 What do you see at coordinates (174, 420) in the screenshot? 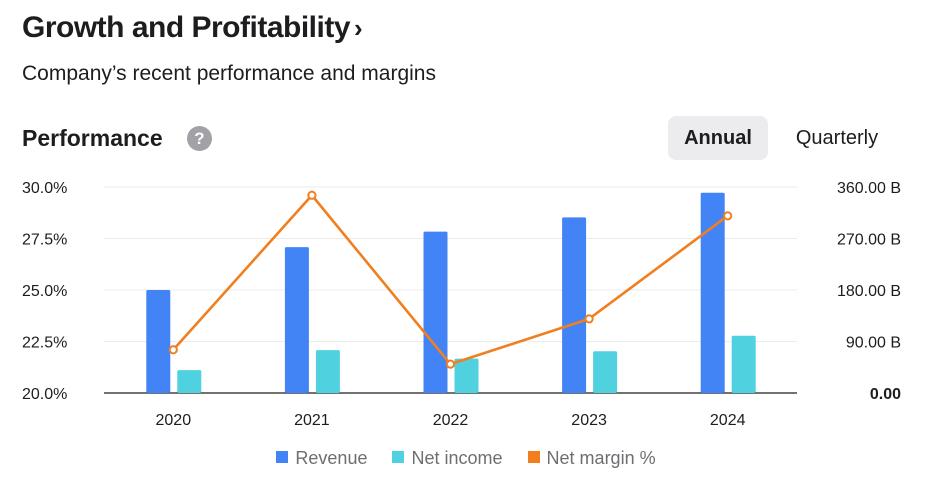
I see `x-tick-label: 2020` at bounding box center [174, 420].